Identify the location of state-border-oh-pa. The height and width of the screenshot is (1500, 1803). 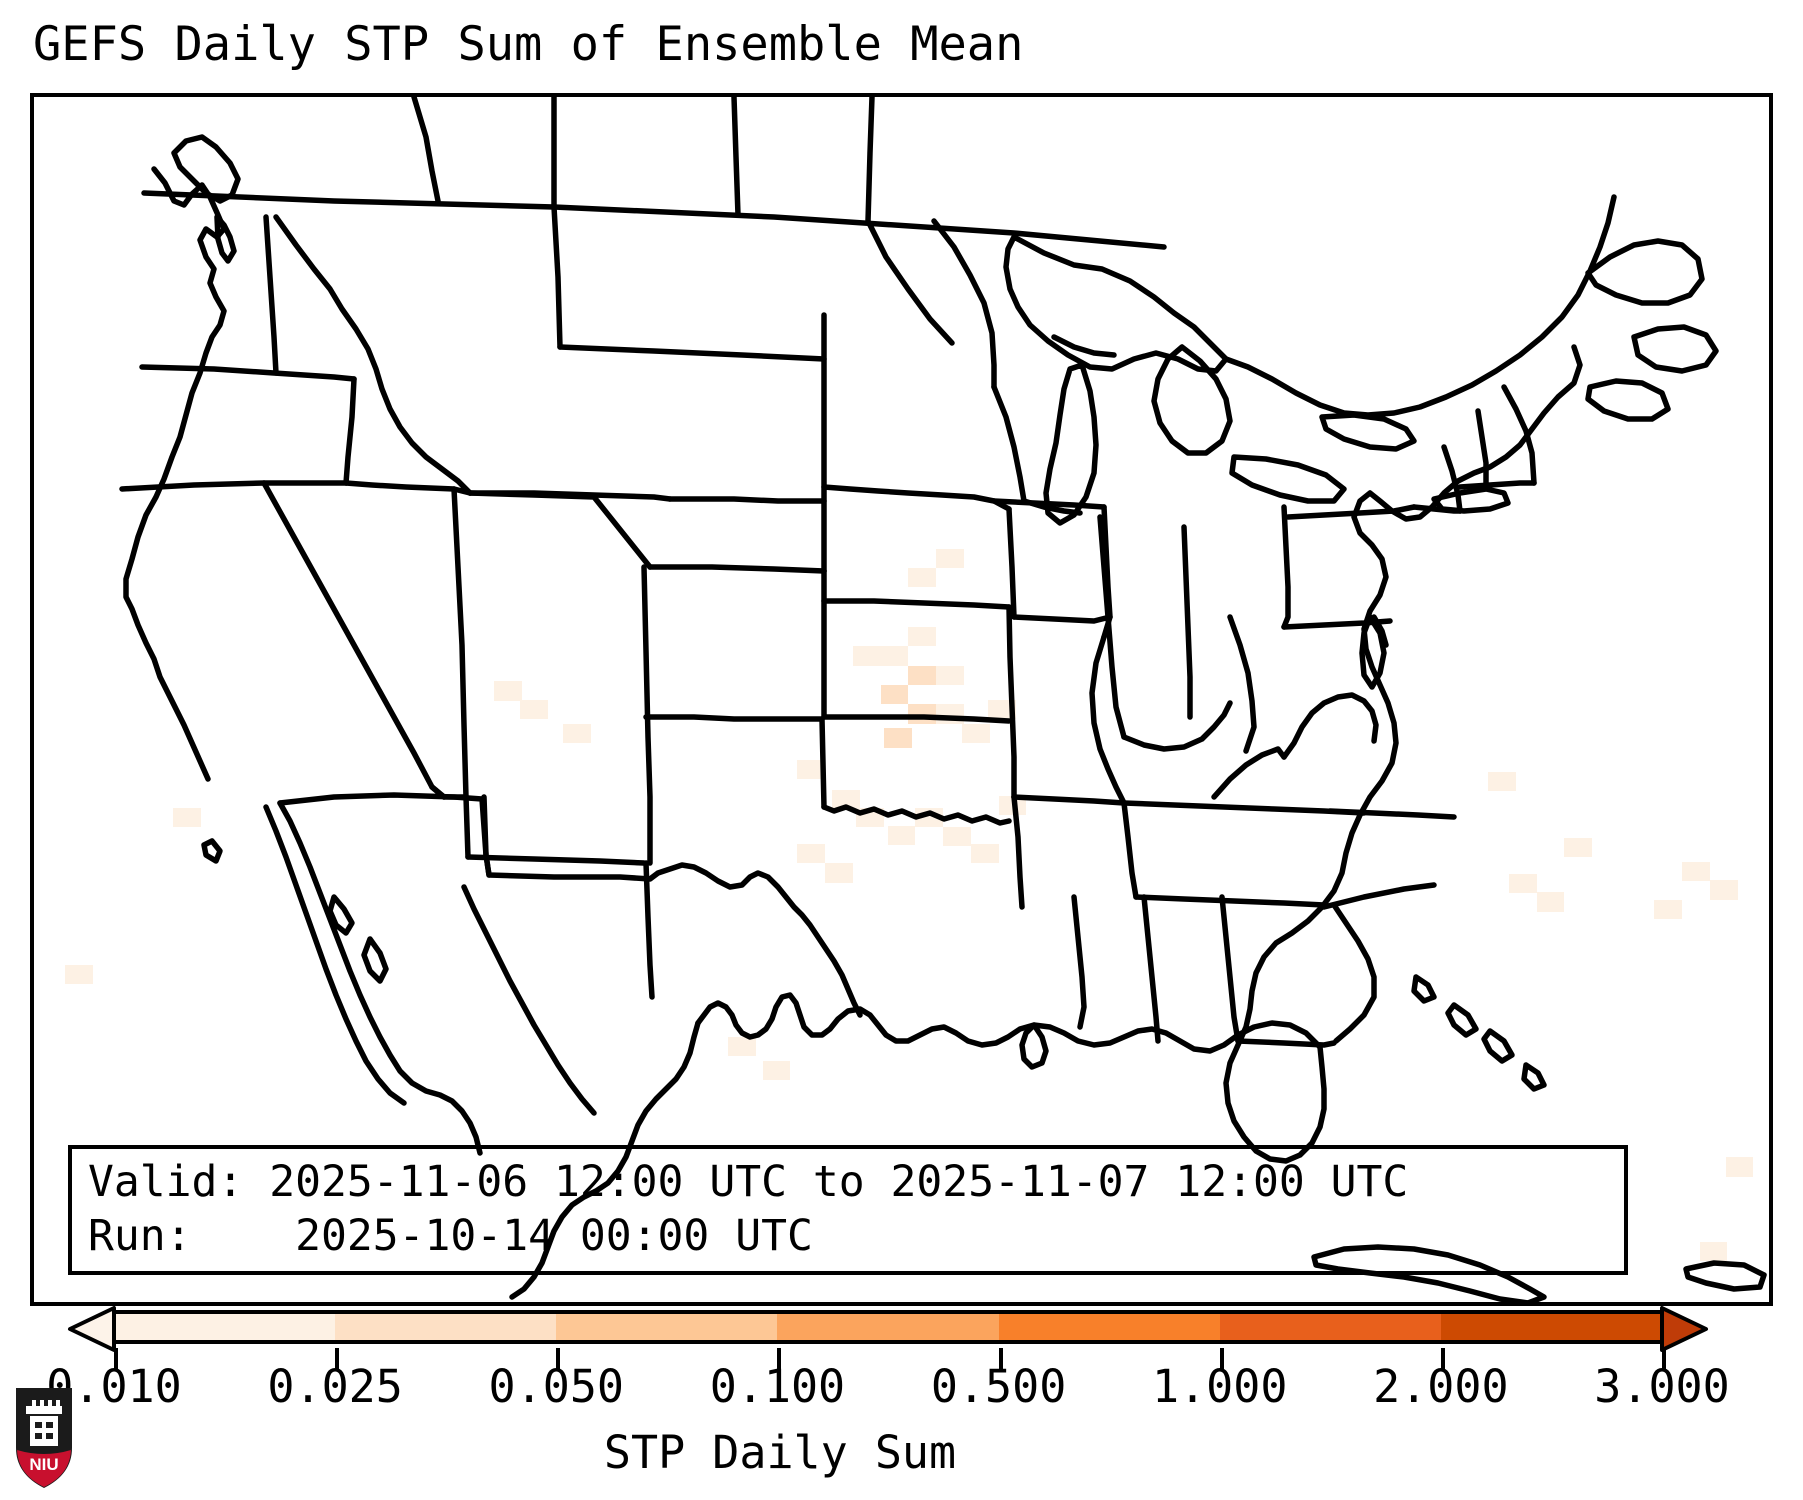
(1286, 567).